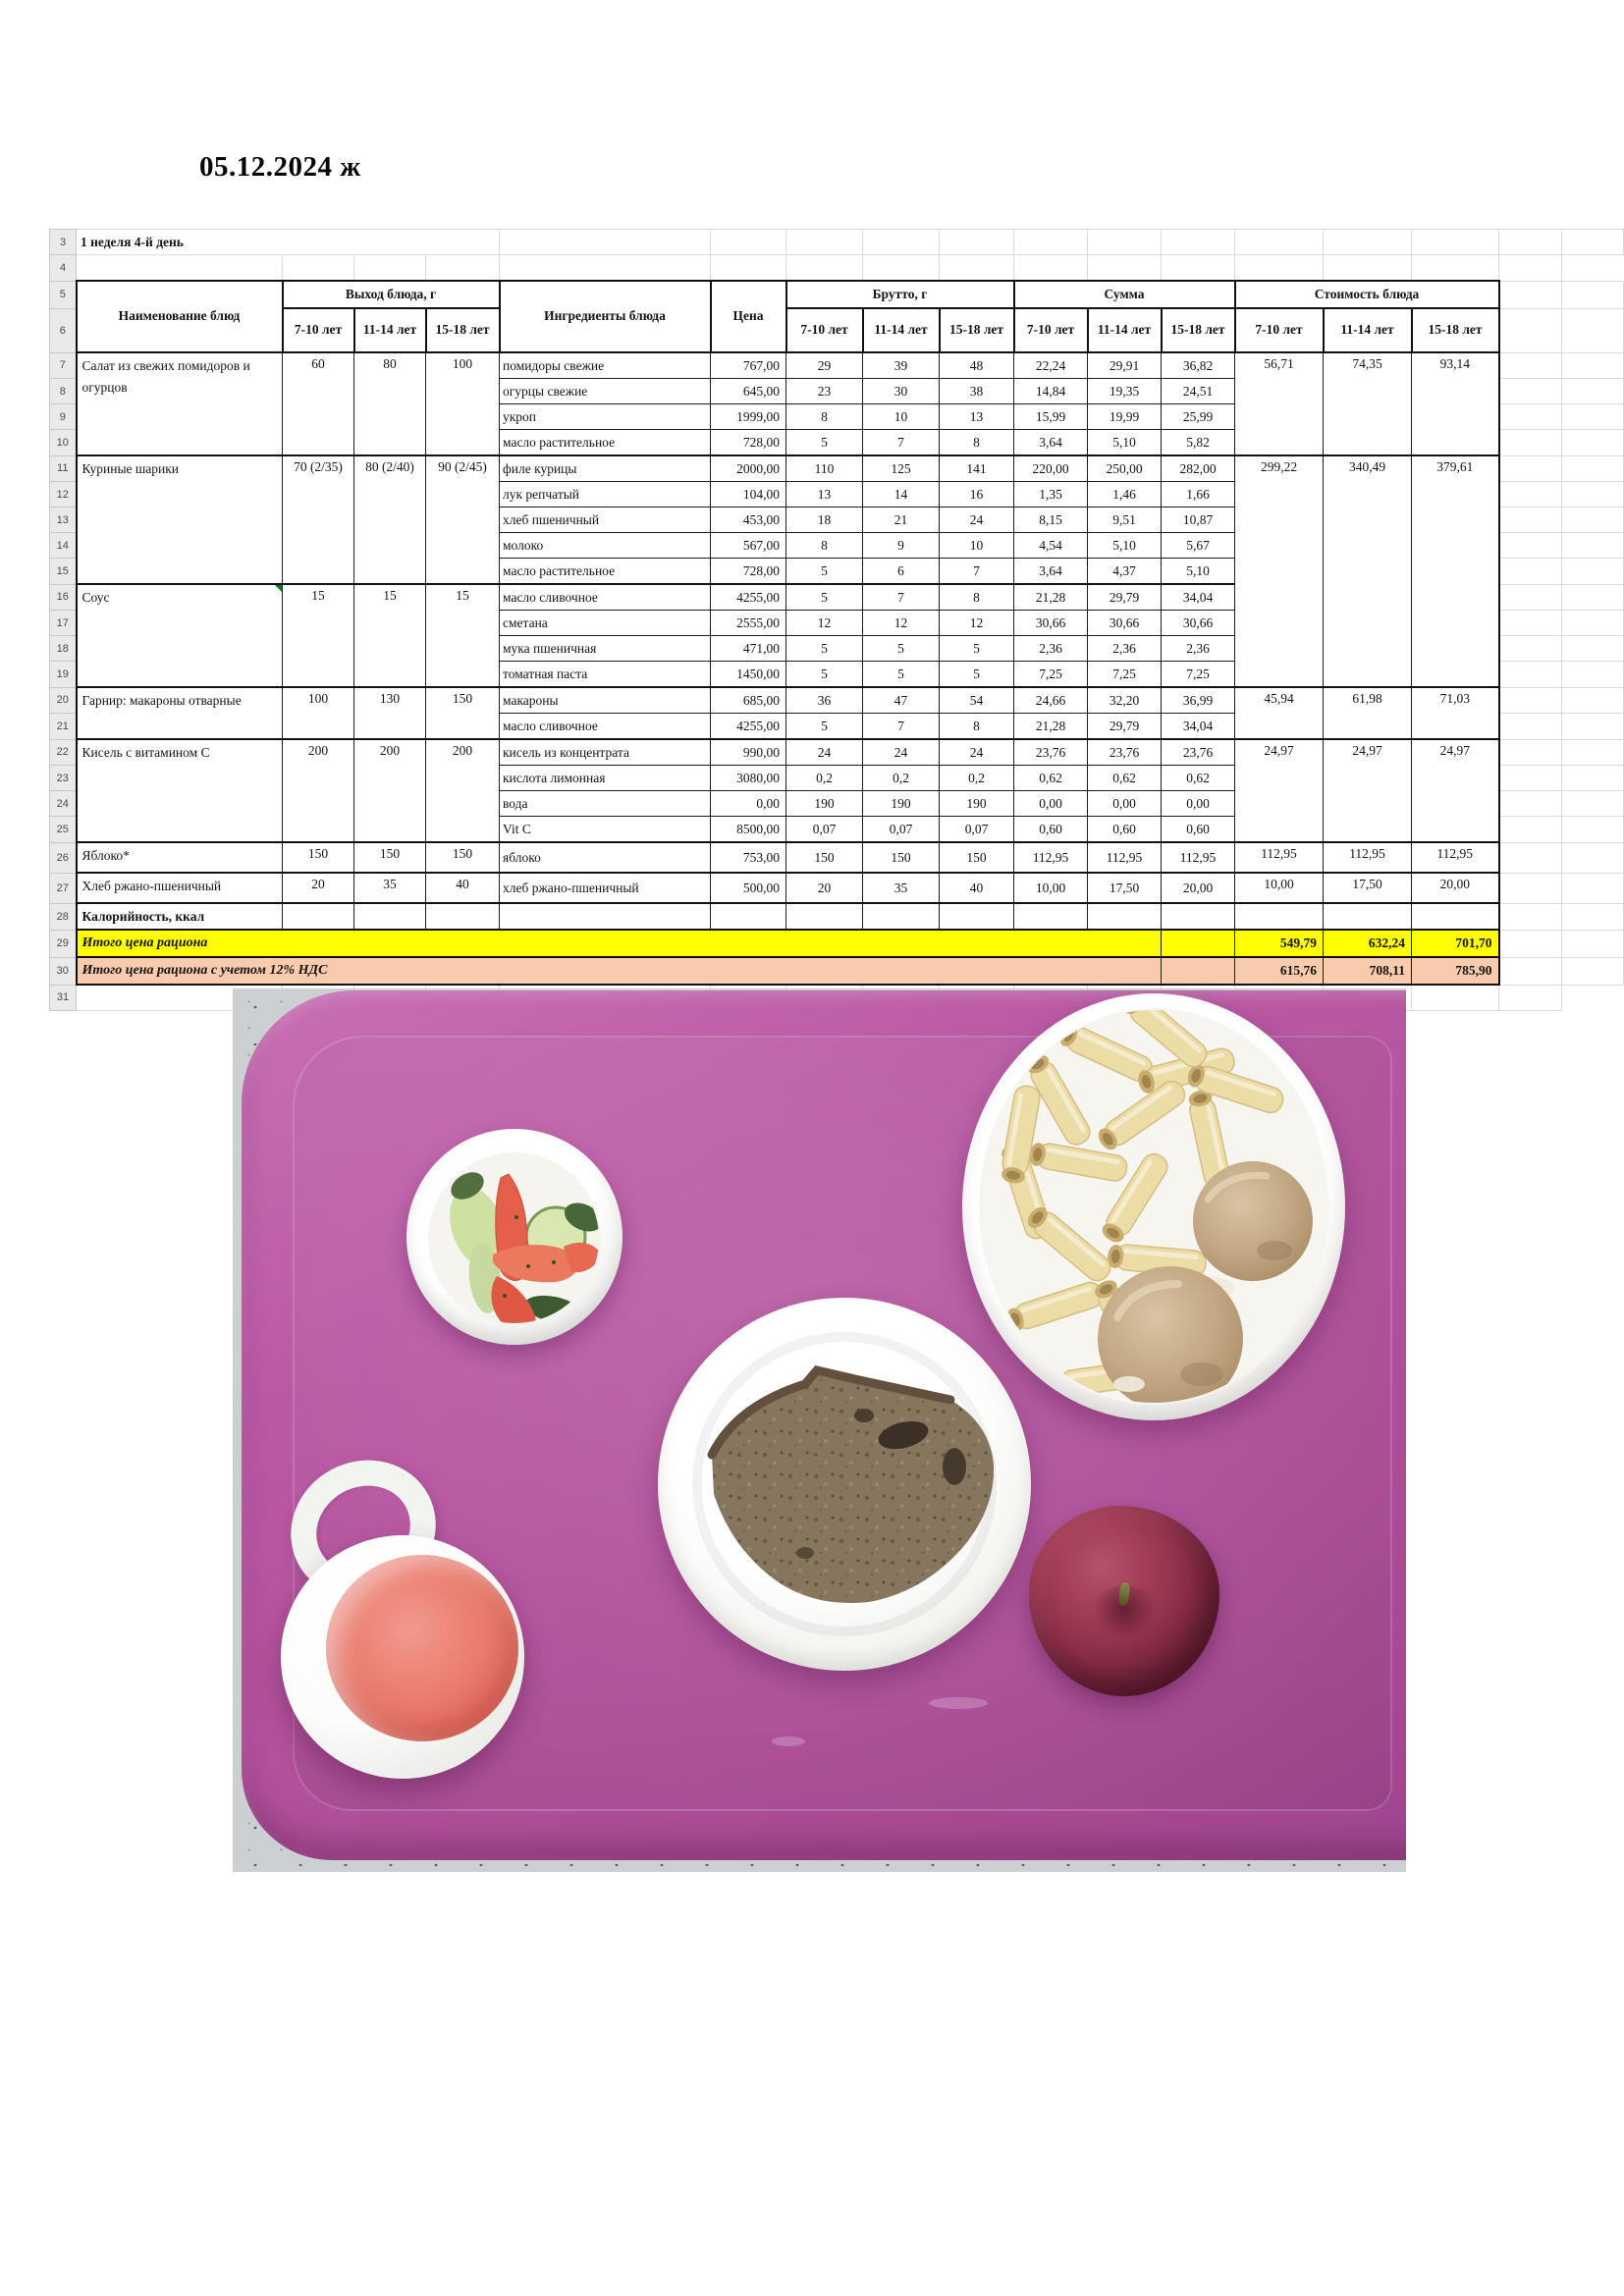  I want to click on output-value-text: 20, so click(318, 884).